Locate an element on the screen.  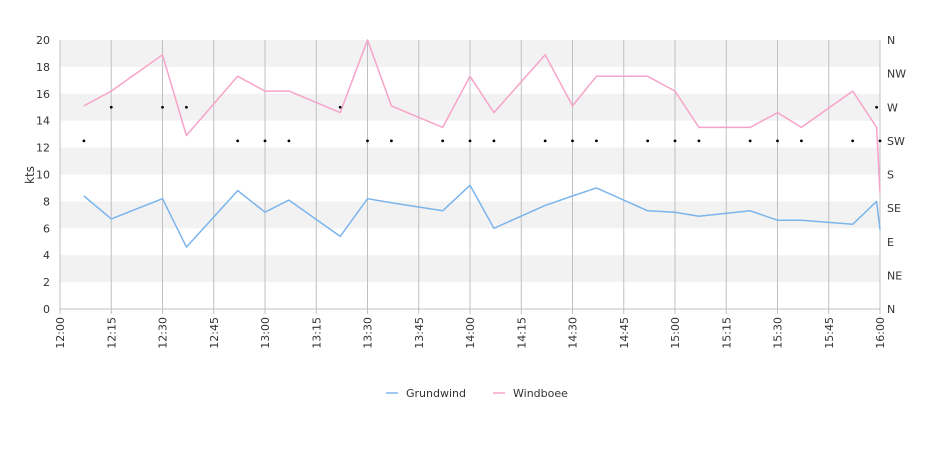
x-tick-label: 13:45 is located at coordinates (419, 333).